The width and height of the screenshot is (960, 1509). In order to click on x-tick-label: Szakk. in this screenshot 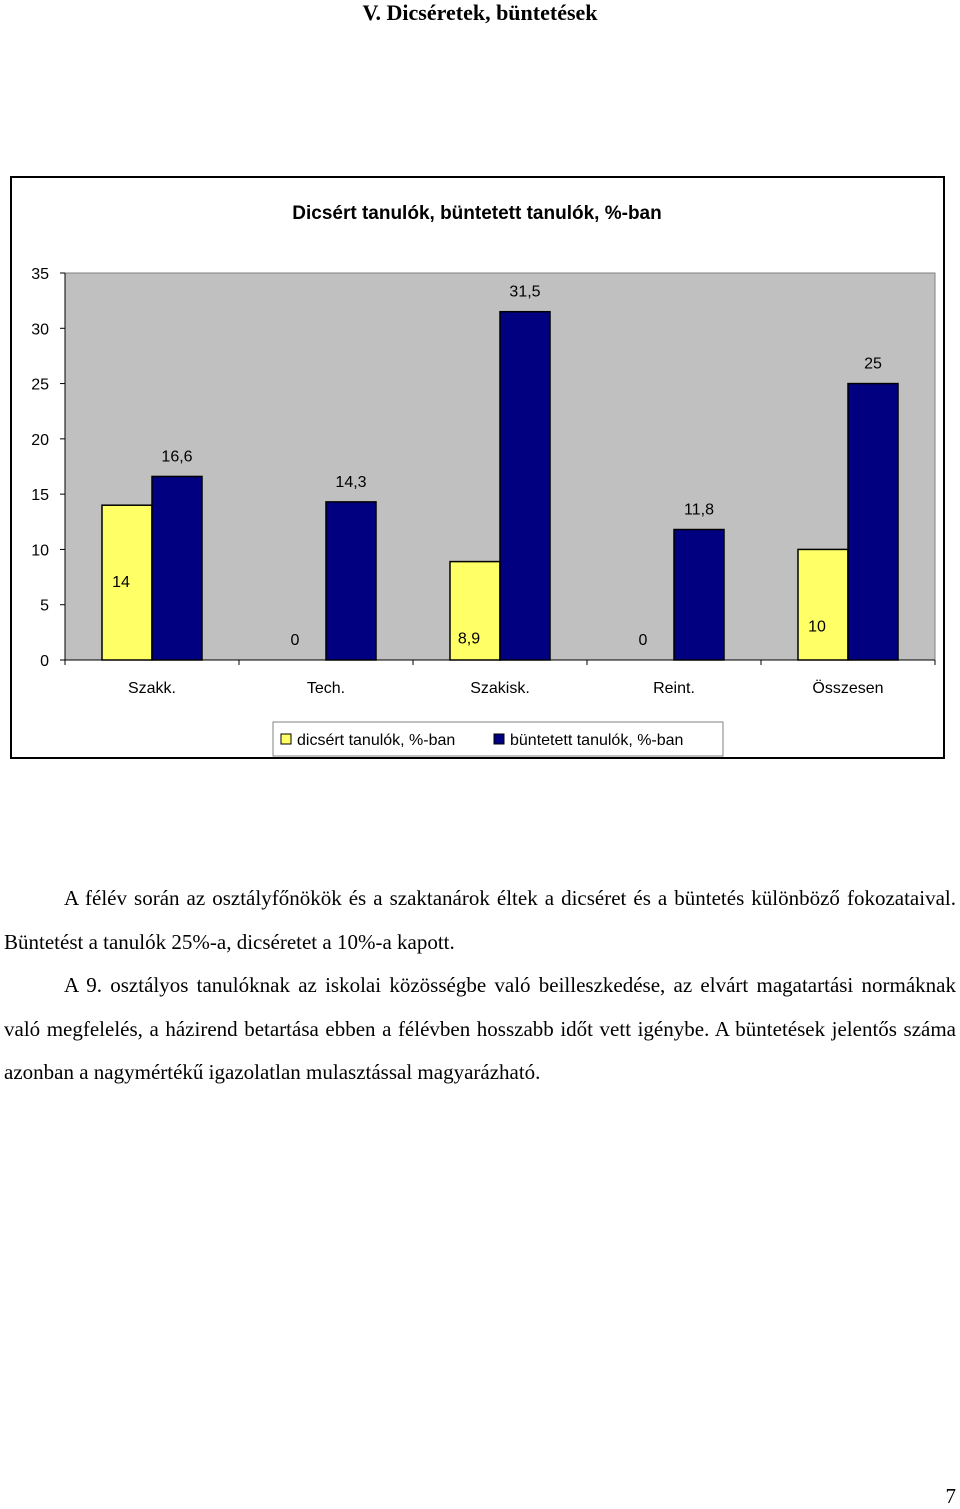, I will do `click(152, 688)`.